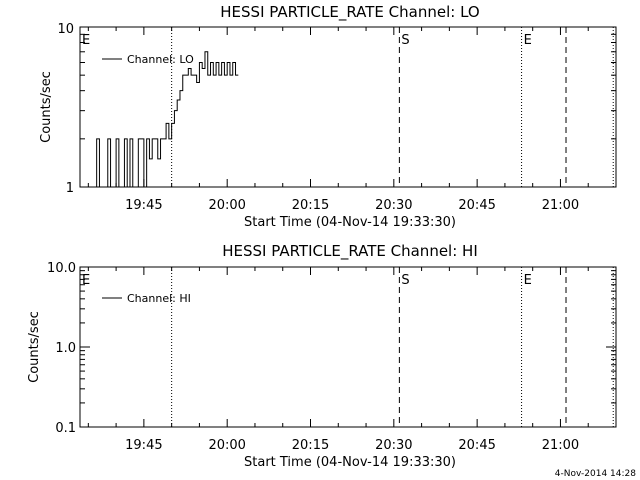 The width and height of the screenshot is (640, 480). I want to click on legend-label: Channel: LO, so click(160, 59).